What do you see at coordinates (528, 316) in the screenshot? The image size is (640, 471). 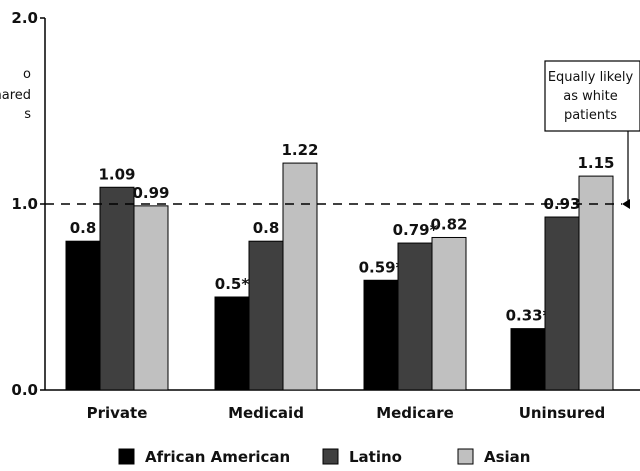 I see `data-label: 0.33*` at bounding box center [528, 316].